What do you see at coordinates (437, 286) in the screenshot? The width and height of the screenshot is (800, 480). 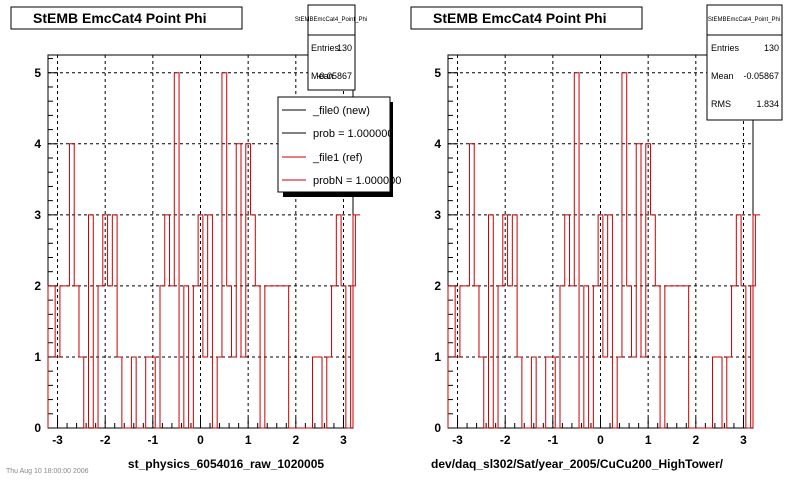 I see `right-y-tick-label: 2` at bounding box center [437, 286].